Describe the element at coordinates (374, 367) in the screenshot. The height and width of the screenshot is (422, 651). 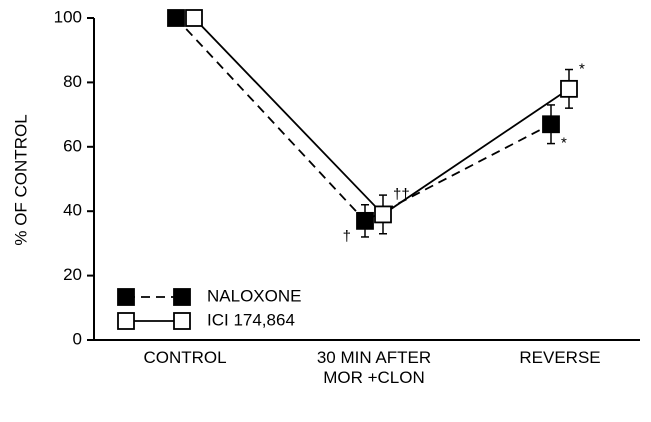
I see `x-tick-label: 30 MIN AFTER MOR +CLON` at that location.